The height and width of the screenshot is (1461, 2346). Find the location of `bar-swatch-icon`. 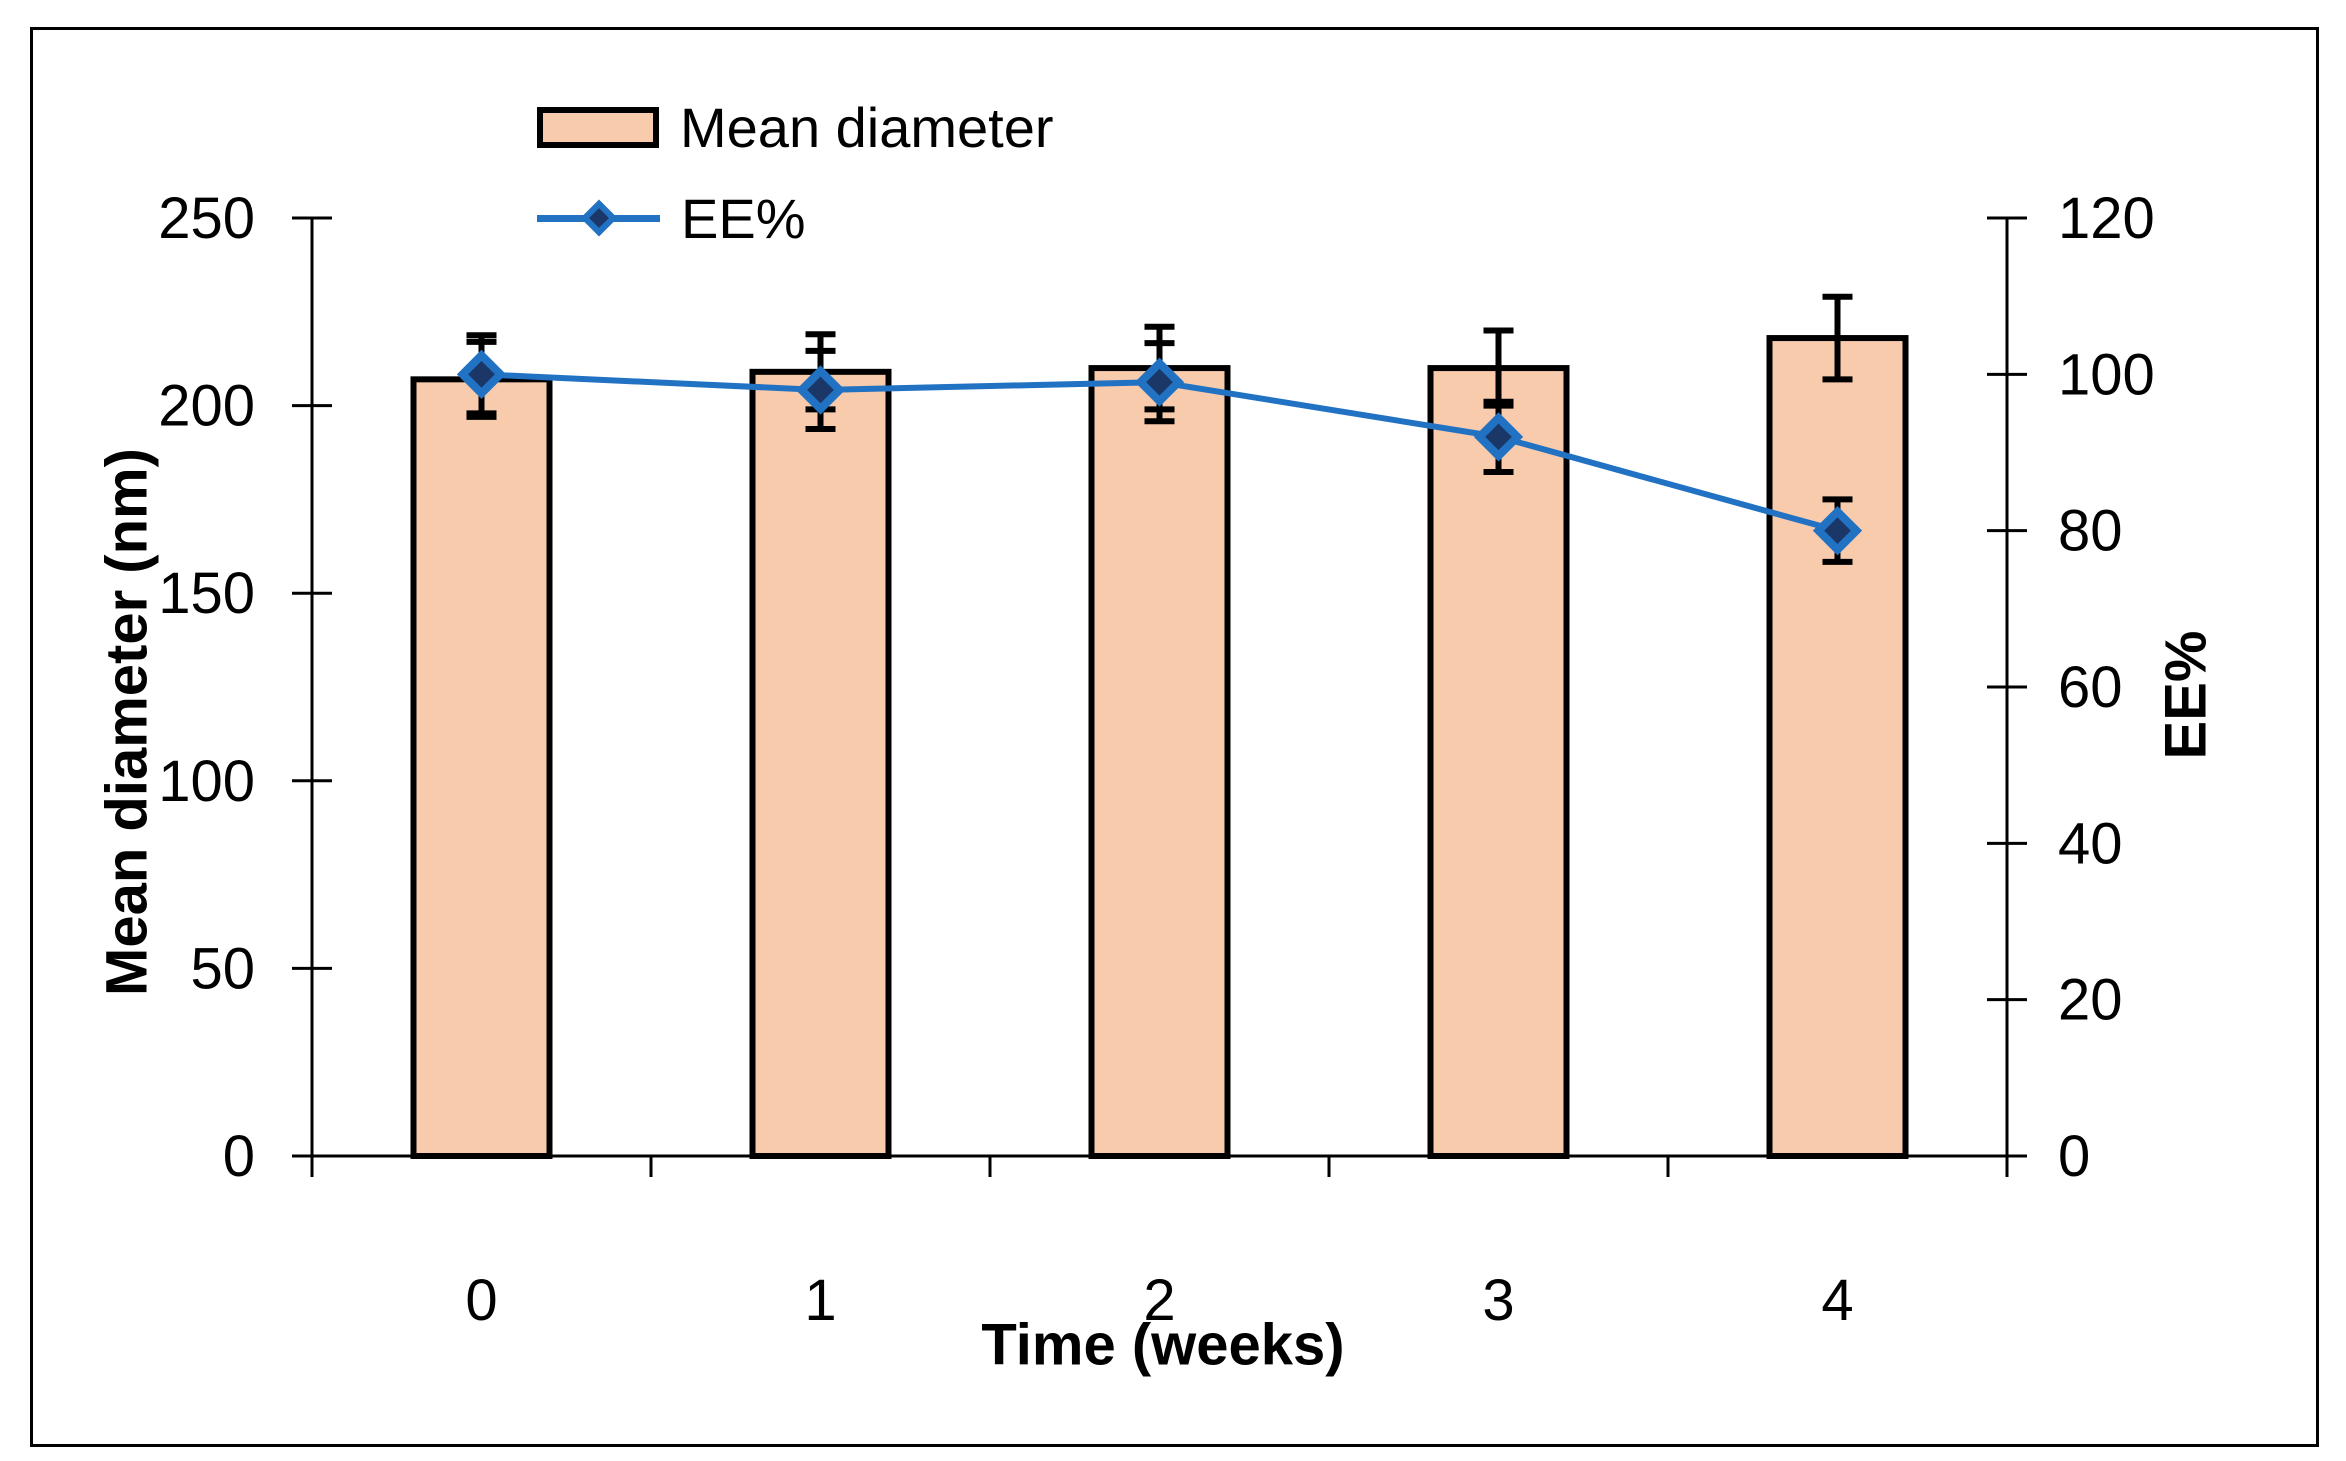

bar-swatch-icon is located at coordinates (598, 127).